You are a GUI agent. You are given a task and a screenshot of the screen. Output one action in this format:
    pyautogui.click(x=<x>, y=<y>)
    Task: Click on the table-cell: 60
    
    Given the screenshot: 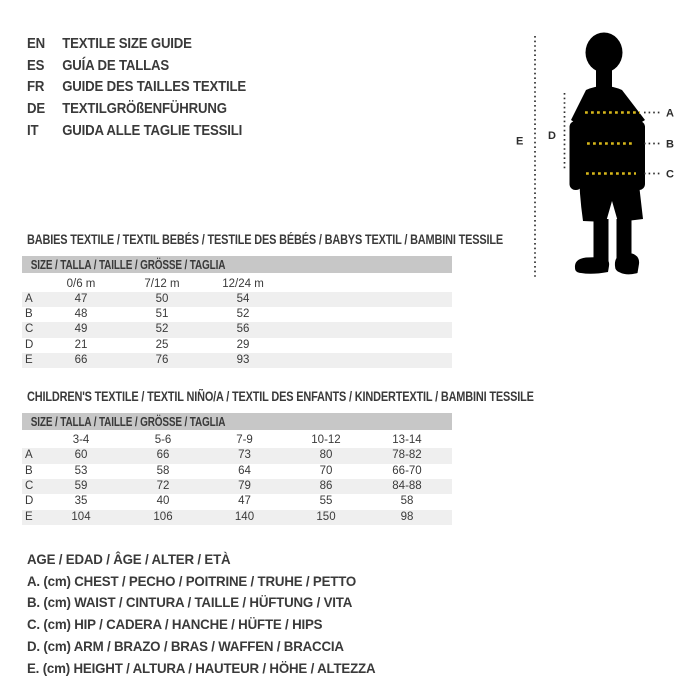 What is the action you would take?
    pyautogui.click(x=81, y=455)
    